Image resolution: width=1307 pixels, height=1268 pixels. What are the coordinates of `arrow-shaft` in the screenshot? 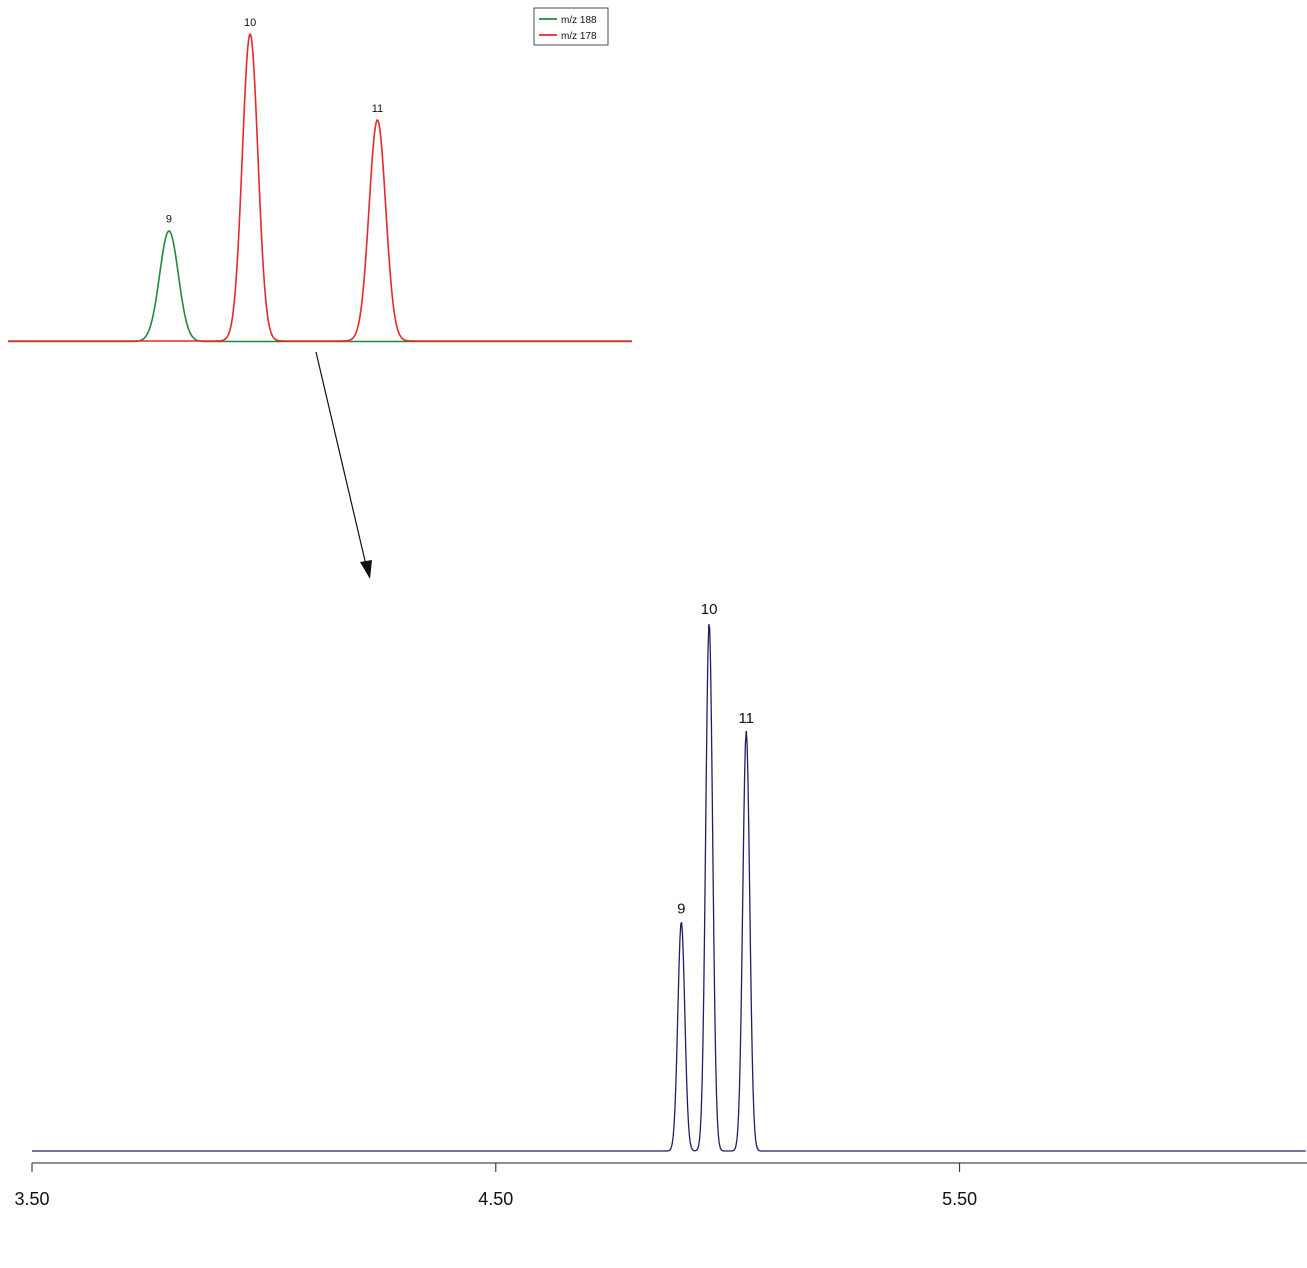 It's located at (341, 458).